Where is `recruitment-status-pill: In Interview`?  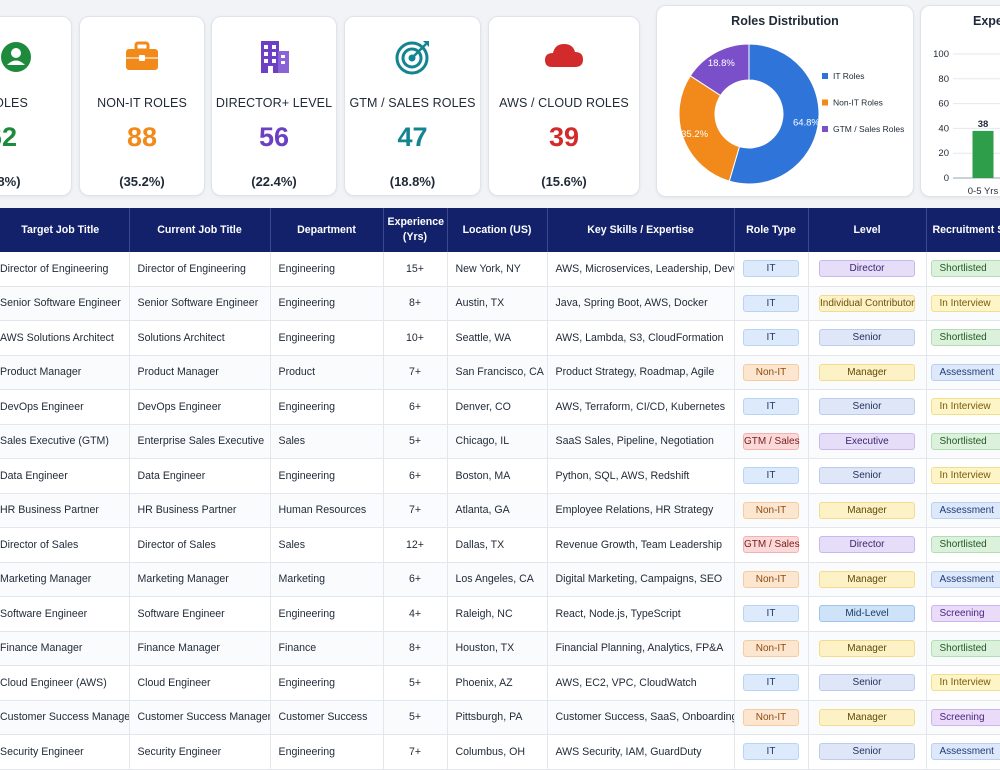
recruitment-status-pill: In Interview is located at coordinates (965, 682).